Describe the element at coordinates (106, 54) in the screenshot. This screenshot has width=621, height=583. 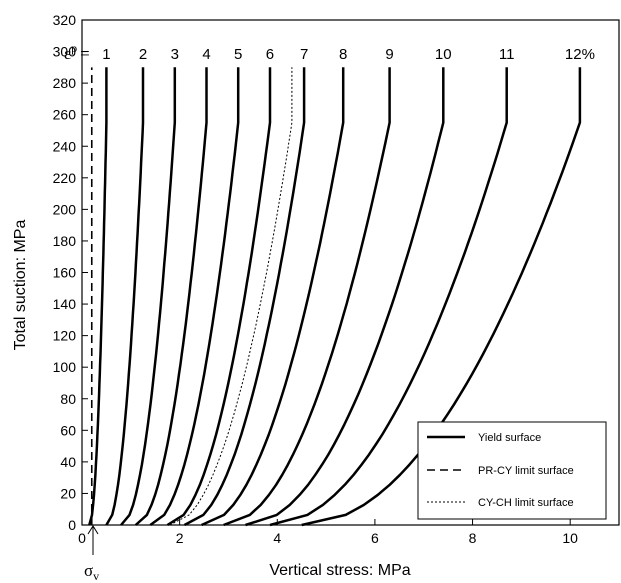
I see `yield-surface-label: 1` at that location.